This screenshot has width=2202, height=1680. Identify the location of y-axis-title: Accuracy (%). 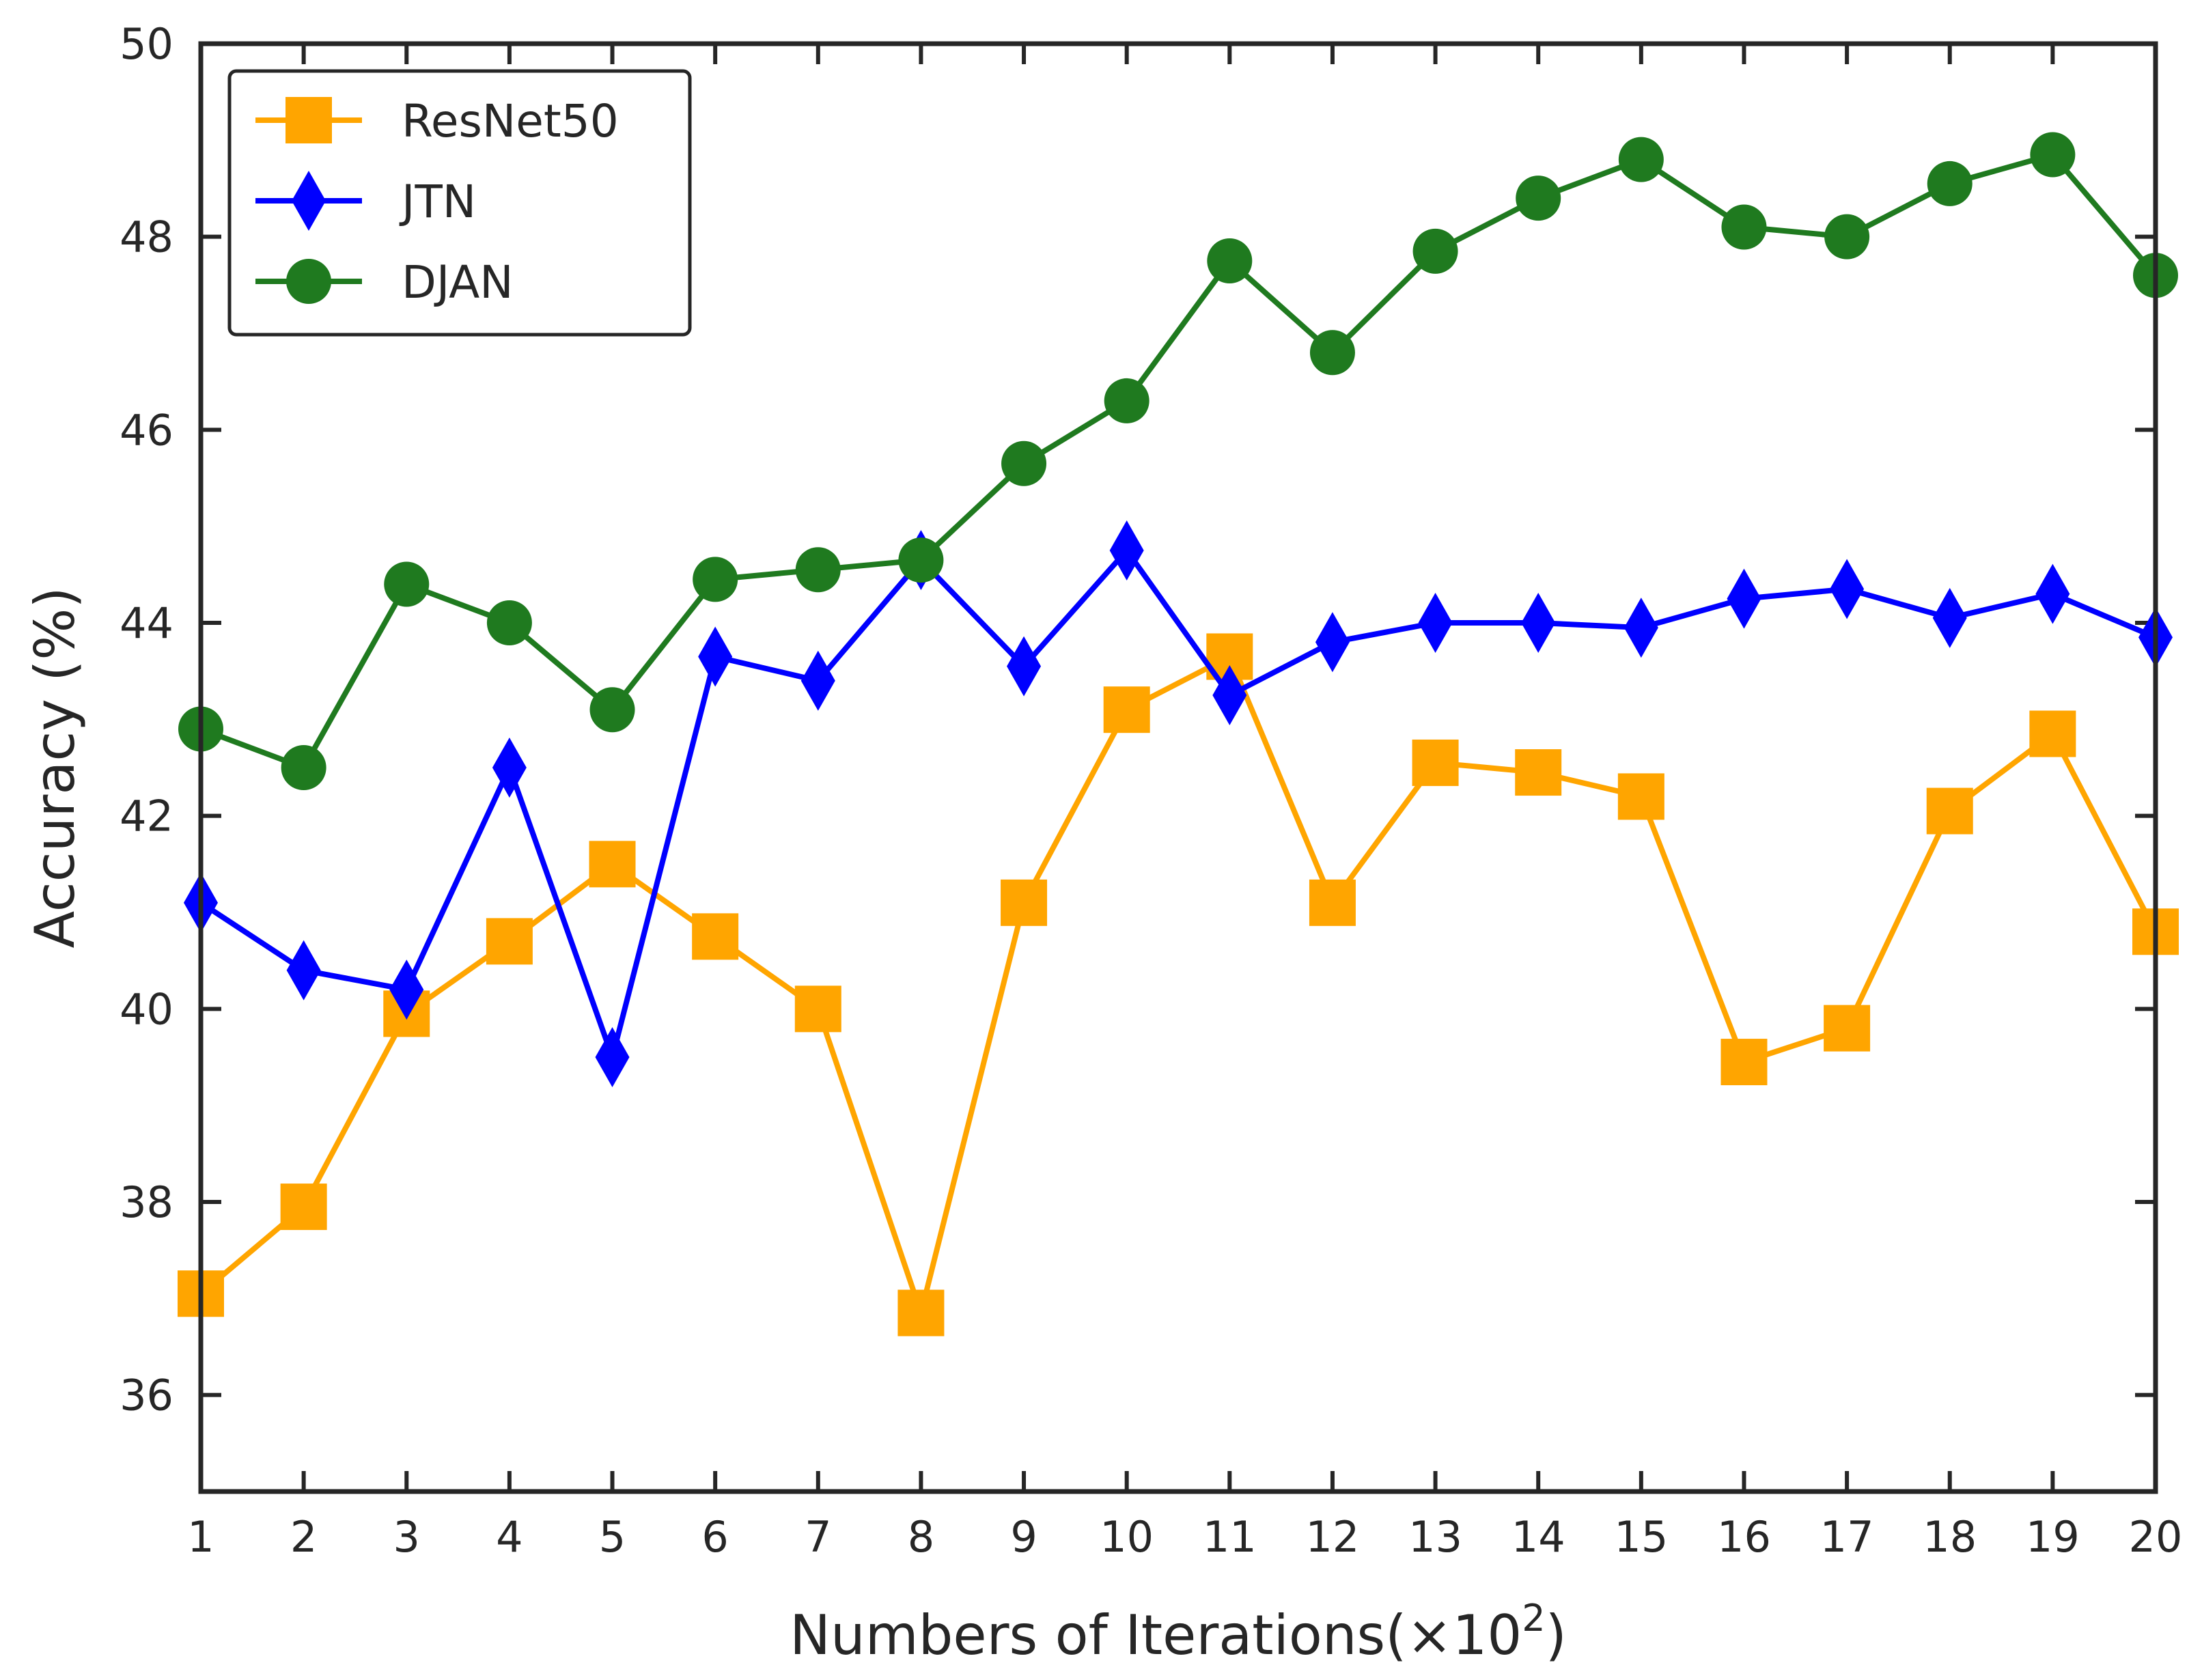
(55, 767).